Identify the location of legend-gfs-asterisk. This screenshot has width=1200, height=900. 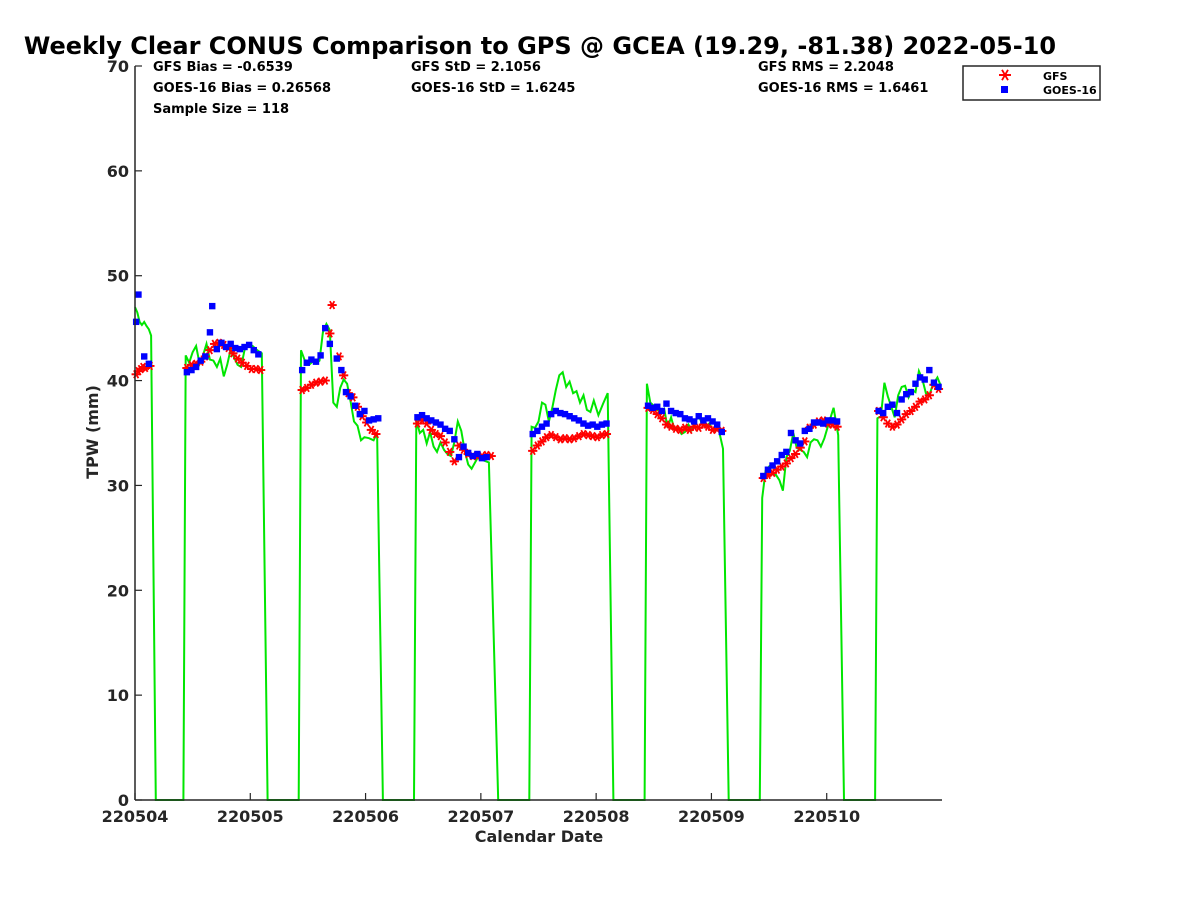
(1005, 75).